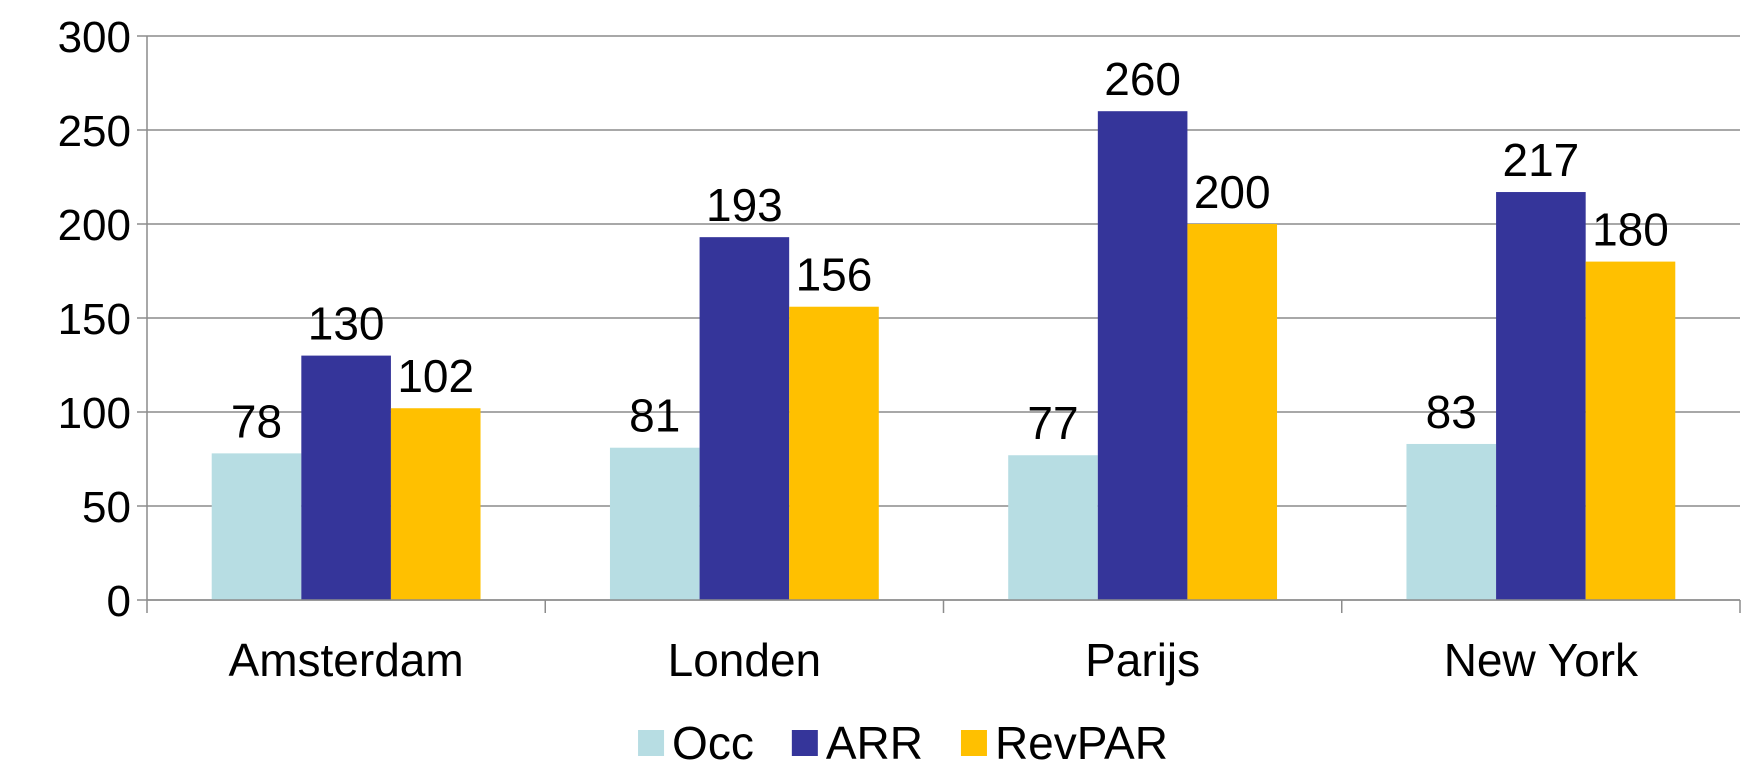 The image size is (1742, 765). Describe the element at coordinates (874, 741) in the screenshot. I see `legend-label: ARR` at that location.